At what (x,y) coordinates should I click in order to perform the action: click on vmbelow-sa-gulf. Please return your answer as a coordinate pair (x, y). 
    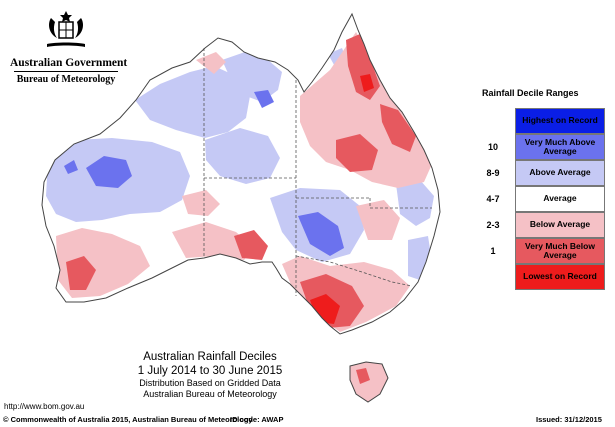
    Looking at the image, I should click on (251, 245).